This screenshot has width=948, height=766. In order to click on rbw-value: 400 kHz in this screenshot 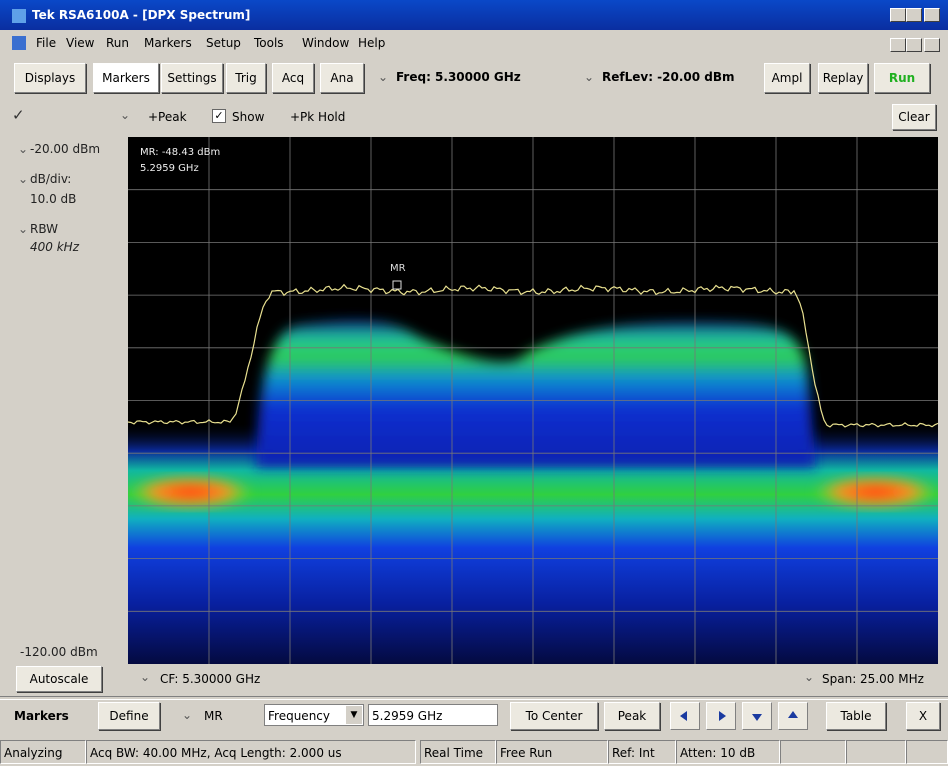, I will do `click(54, 247)`.